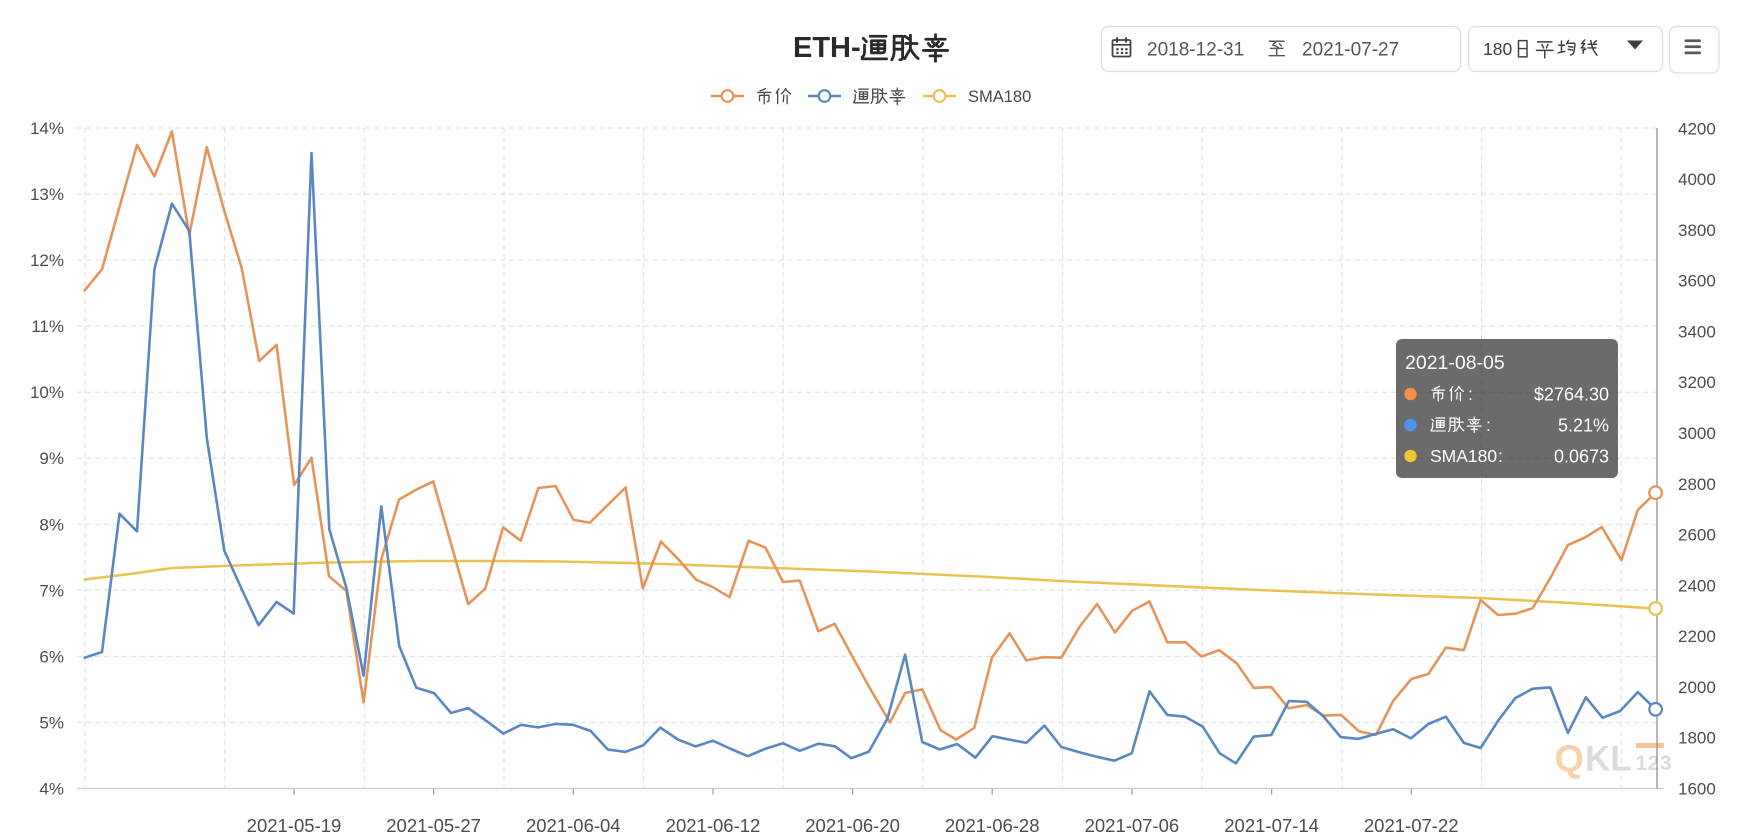  I want to click on svg-text: 3400, so click(1697, 331).